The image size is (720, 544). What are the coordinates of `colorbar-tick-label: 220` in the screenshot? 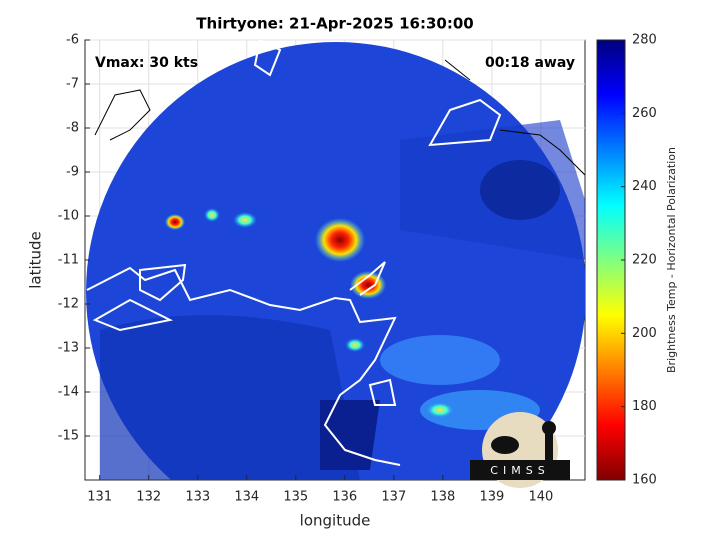 It's located at (644, 260).